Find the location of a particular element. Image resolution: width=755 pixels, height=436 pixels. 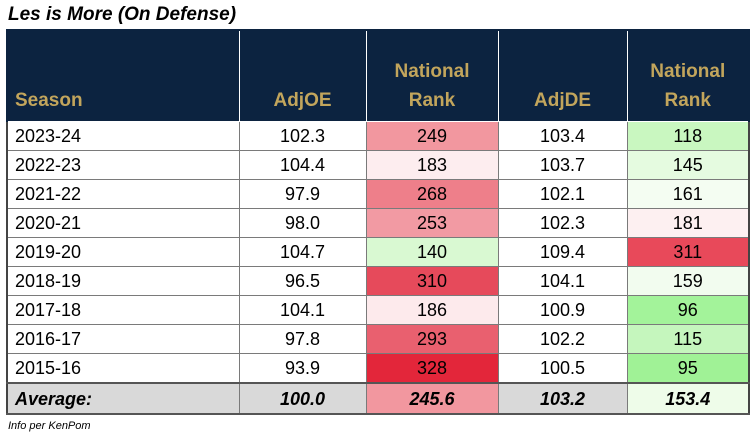

adjde-cell: 102.3 is located at coordinates (562, 223).